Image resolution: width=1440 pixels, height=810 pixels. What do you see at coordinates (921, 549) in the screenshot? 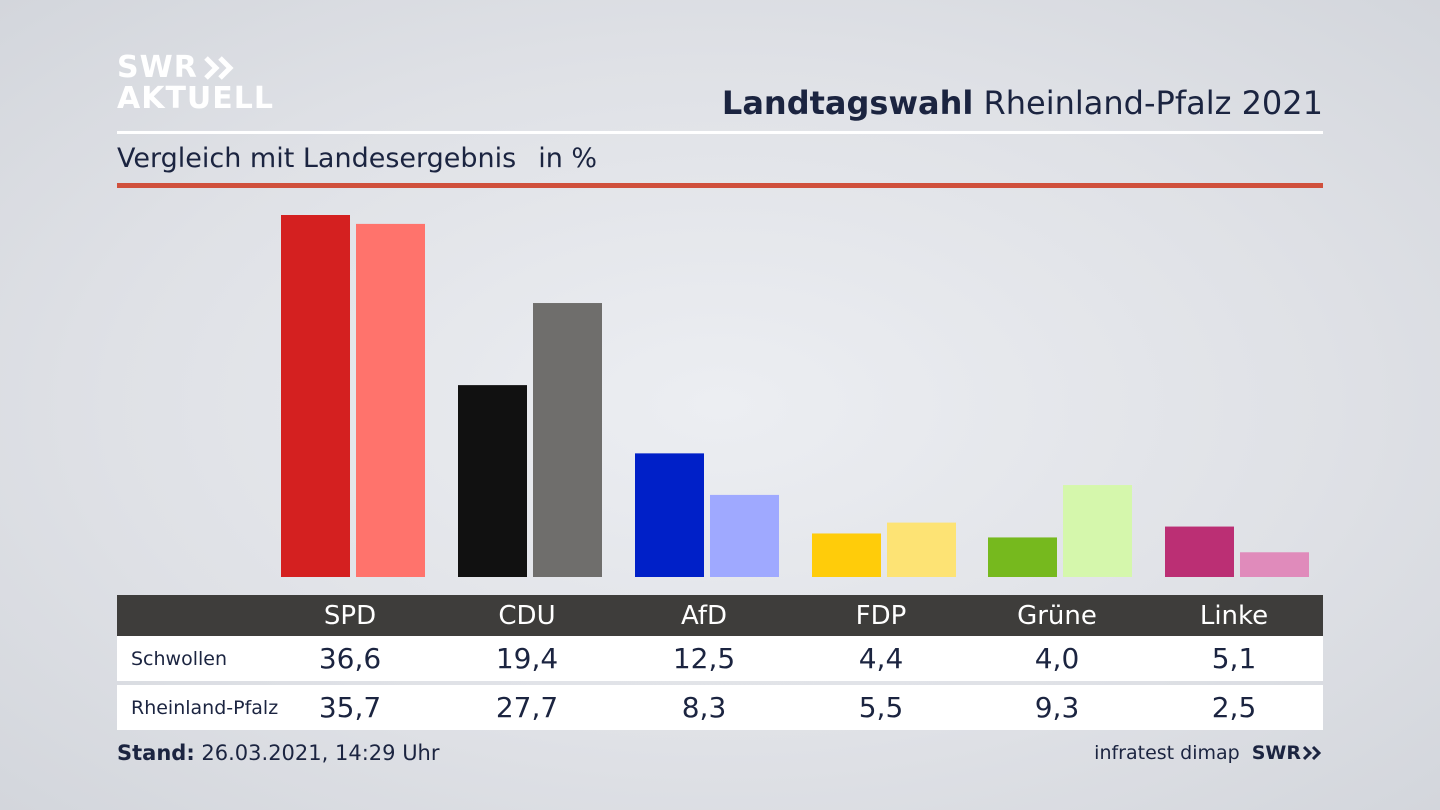
I see `bar-fdp-rheinland-pfalz` at bounding box center [921, 549].